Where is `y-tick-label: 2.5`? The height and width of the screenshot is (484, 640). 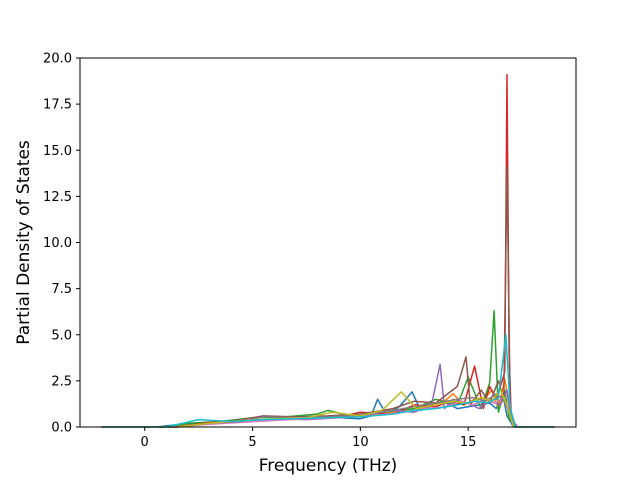 y-tick-label: 2.5 is located at coordinates (61, 381).